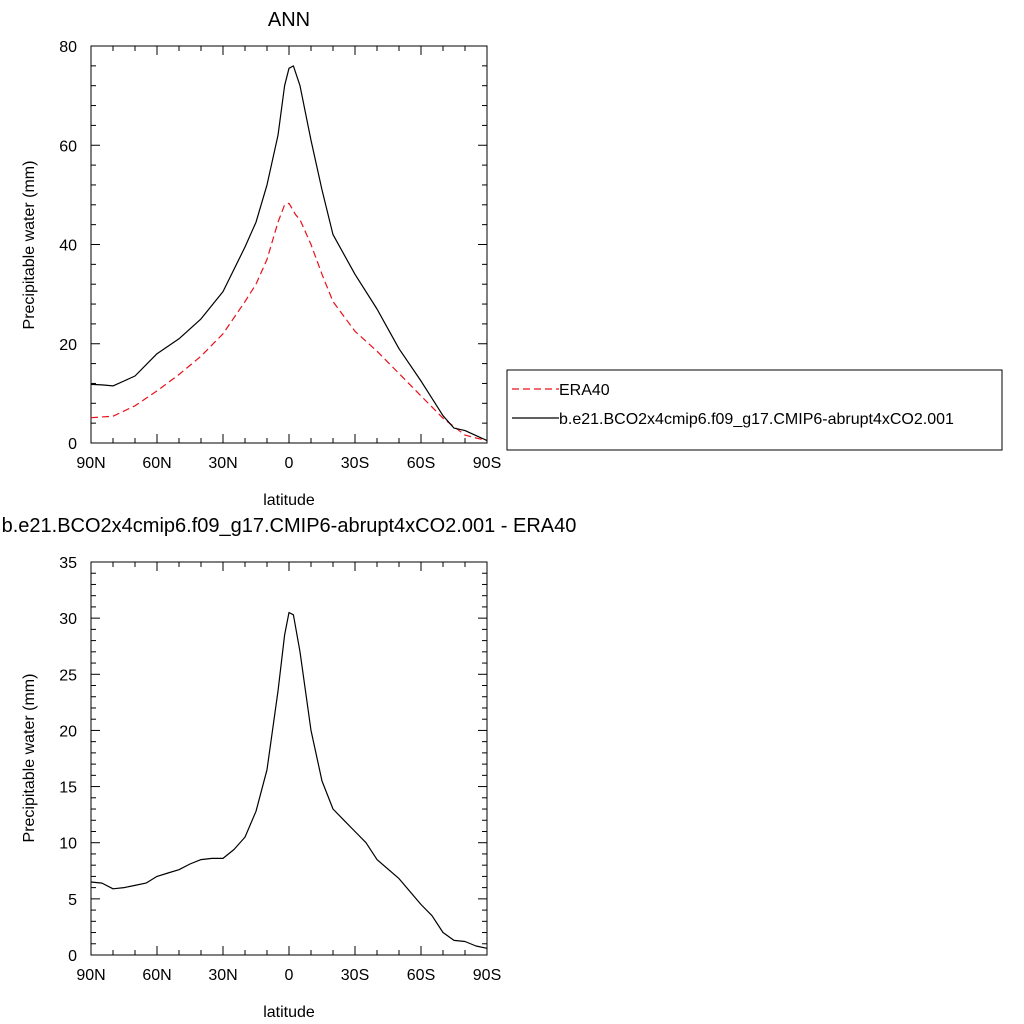 The width and height of the screenshot is (1024, 1024). What do you see at coordinates (68, 844) in the screenshot?
I see `y-tick-label: 10` at bounding box center [68, 844].